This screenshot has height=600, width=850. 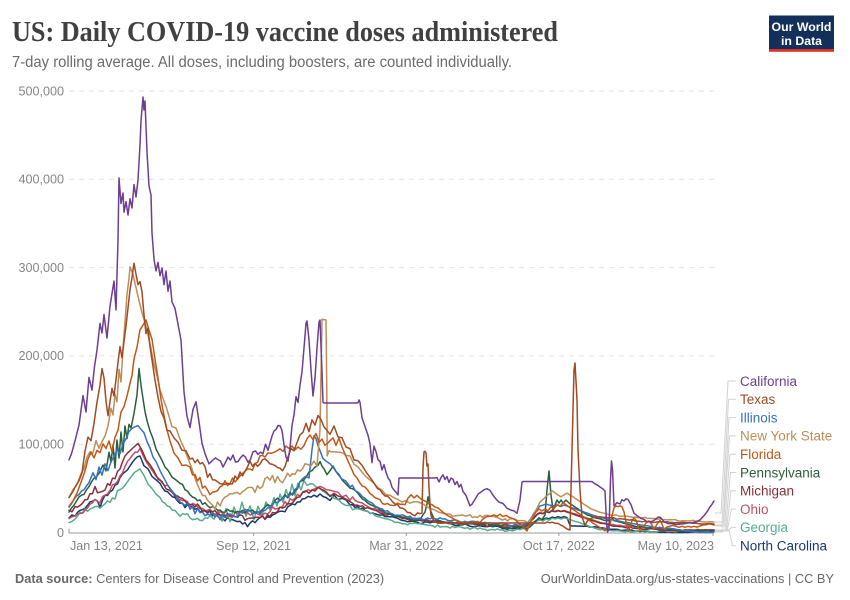 What do you see at coordinates (784, 546) in the screenshot?
I see `svg-text: North Carolina` at bounding box center [784, 546].